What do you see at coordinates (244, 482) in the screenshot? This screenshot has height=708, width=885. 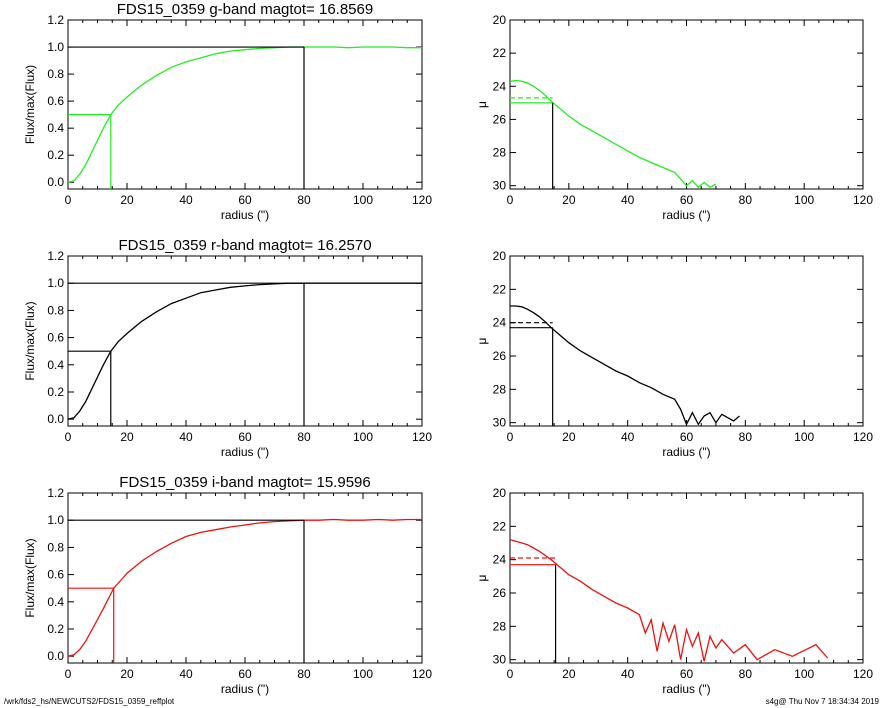 I see `chart-title: FDS15_0359 i-band magtot= 15.9596` at bounding box center [244, 482].